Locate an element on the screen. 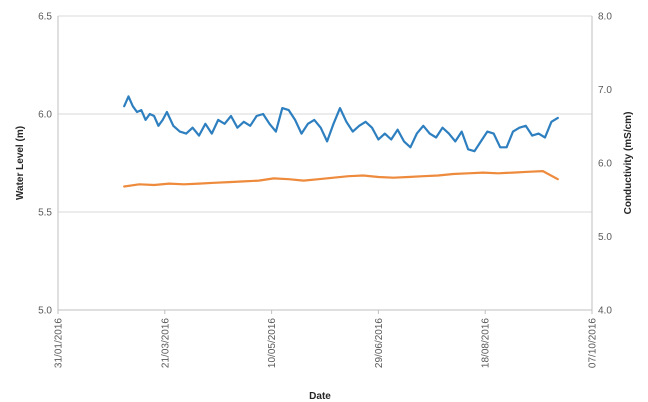 The image size is (648, 402). left-y-tick-label: 6.5 is located at coordinates (45, 17).